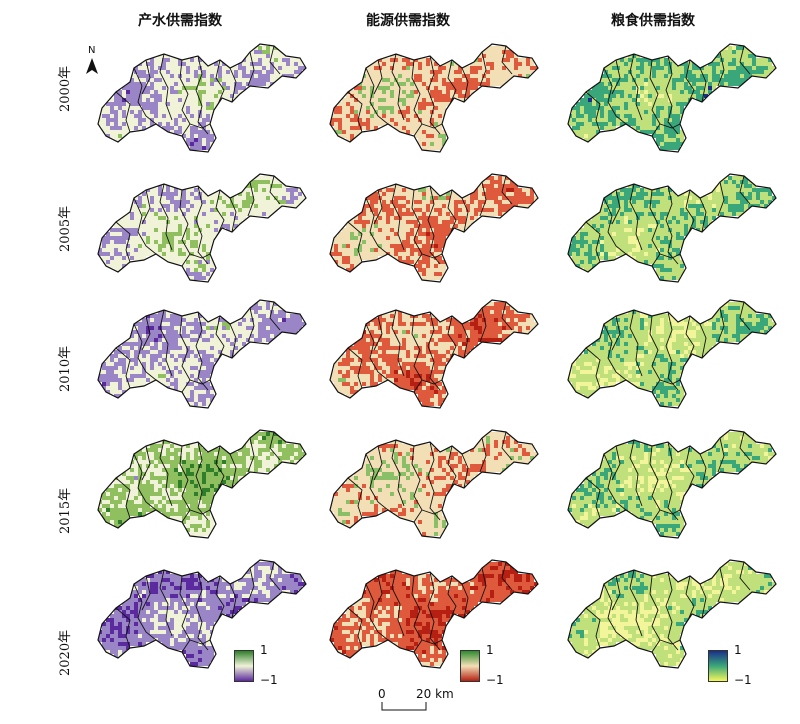 The height and width of the screenshot is (724, 800). I want to click on district-boundary, so click(275, 60).